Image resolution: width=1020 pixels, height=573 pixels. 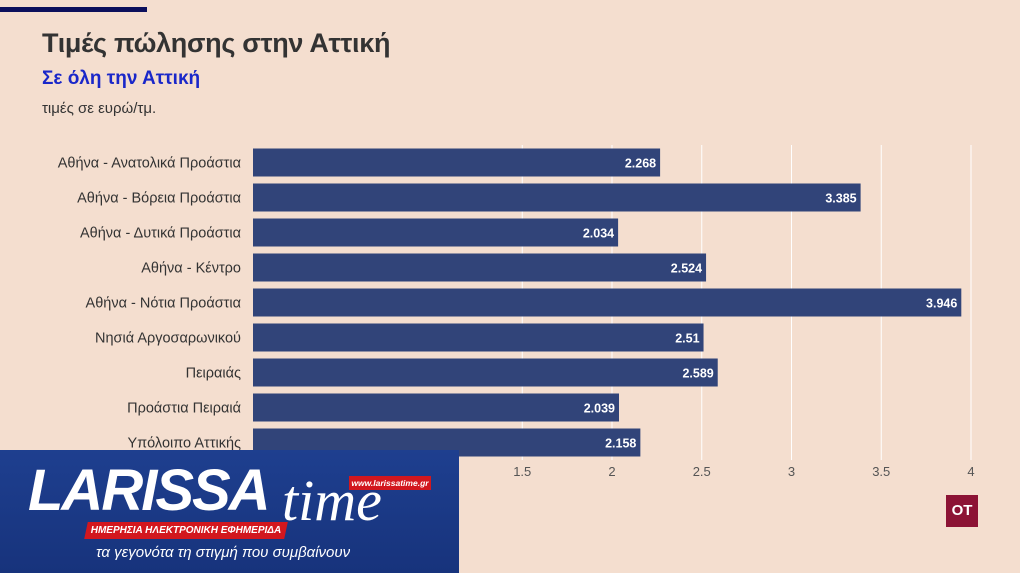 I want to click on logo-strip-text: ΗΜΕΡΗΣΙΑ ΗΛΕΚΤΡΟΝΙΚΗ ΕΦΗΜΕΡΙΔΑ, so click(x=186, y=530).